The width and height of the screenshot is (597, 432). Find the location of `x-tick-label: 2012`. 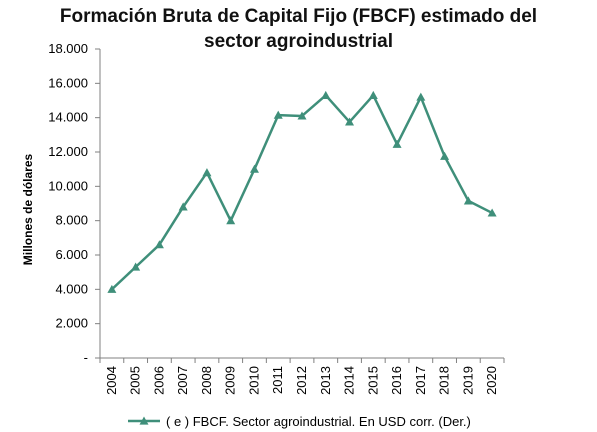

x-tick-label: 2012 is located at coordinates (301, 380).